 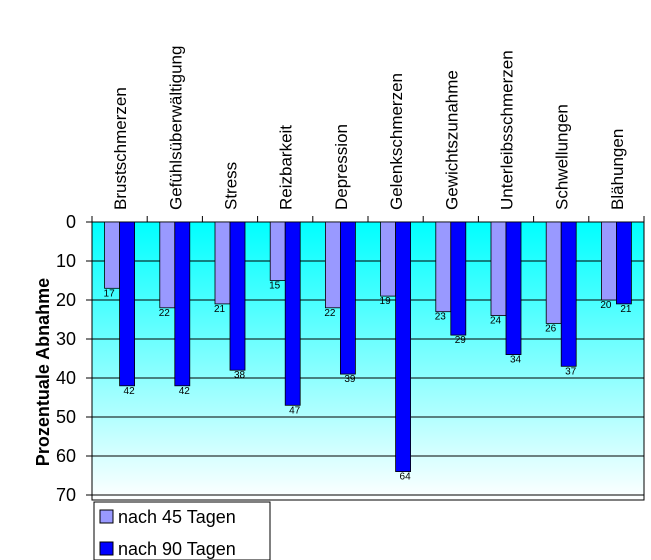 What do you see at coordinates (66, 339) in the screenshot?
I see `y-tick-label: 30` at bounding box center [66, 339].